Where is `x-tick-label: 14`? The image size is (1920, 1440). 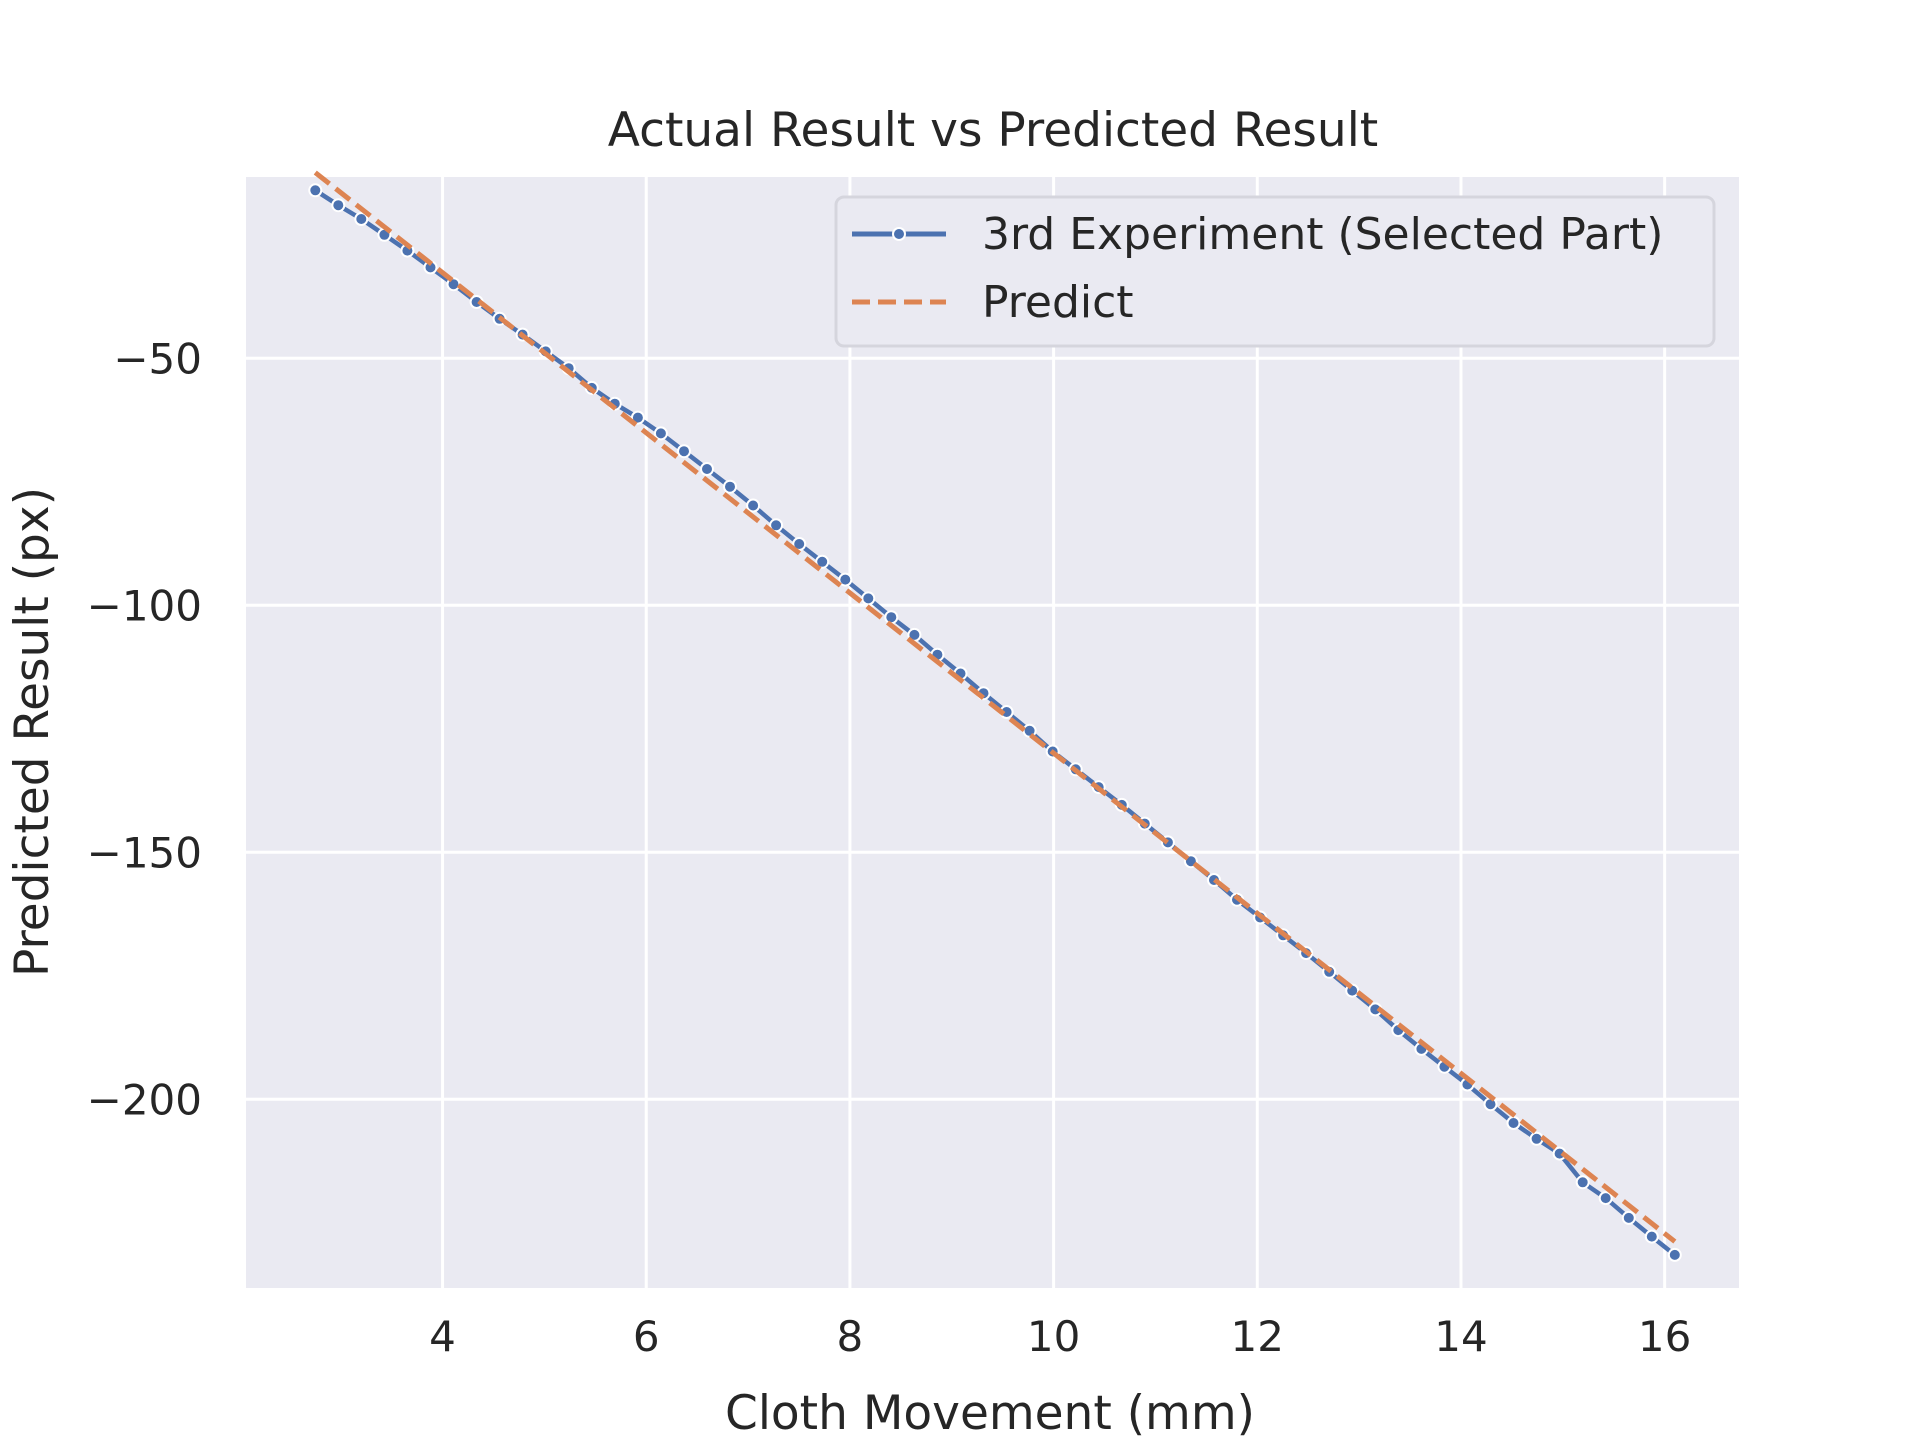
x-tick-label: 14 is located at coordinates (1460, 1336).